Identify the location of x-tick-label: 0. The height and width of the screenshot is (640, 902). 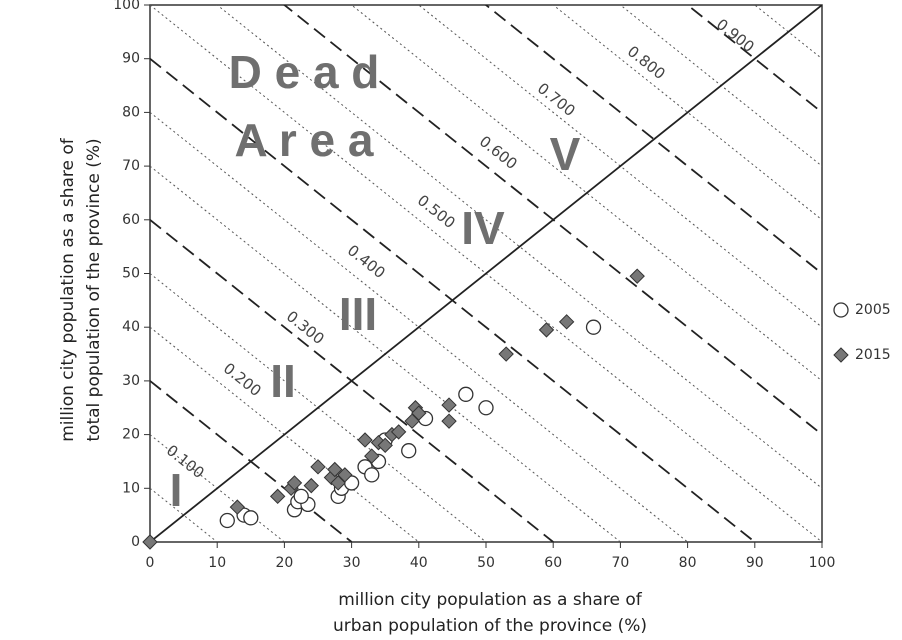
(150, 563).